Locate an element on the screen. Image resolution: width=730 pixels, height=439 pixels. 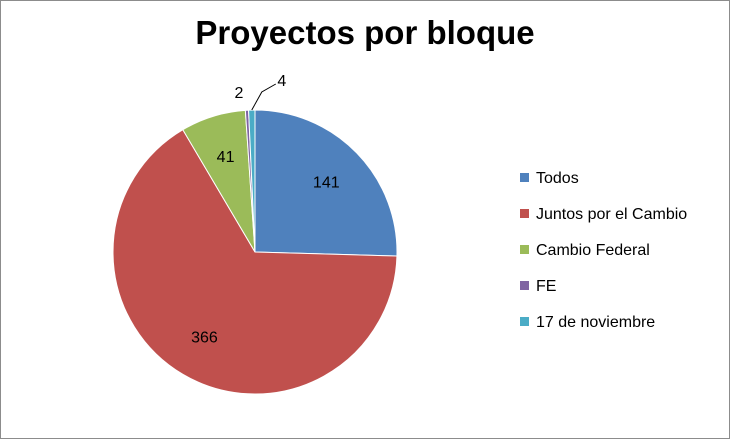
legend-label-3: Cambio Federal is located at coordinates (593, 250).